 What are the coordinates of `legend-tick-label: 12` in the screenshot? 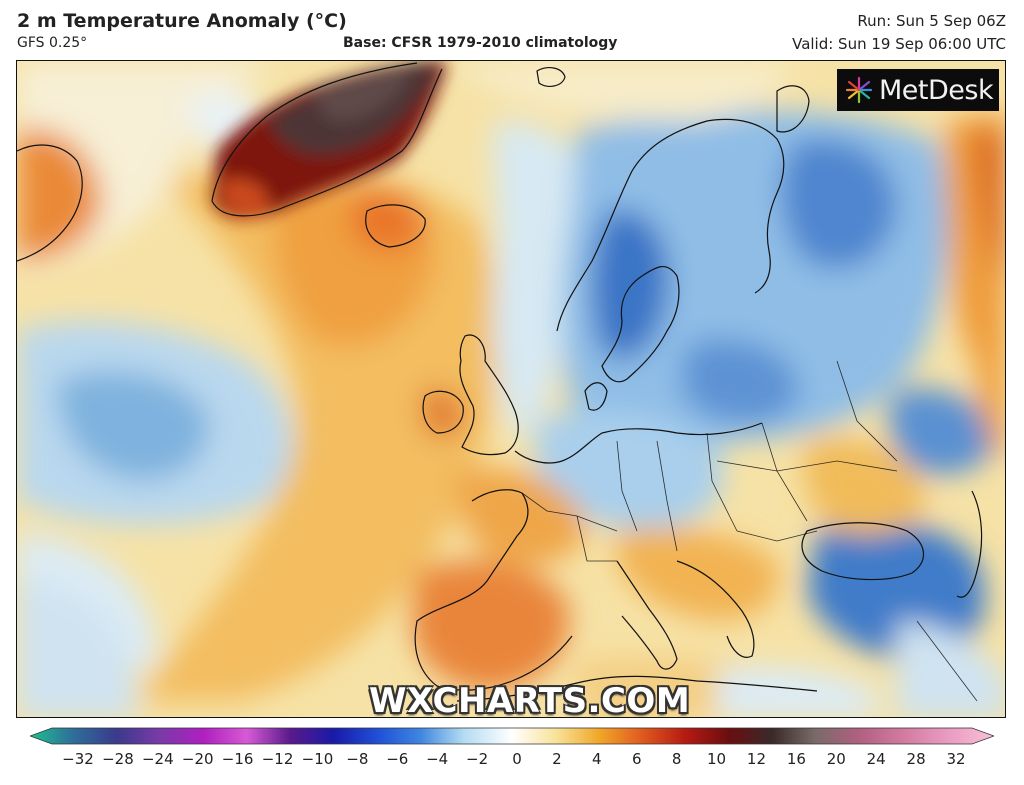 It's located at (756, 759).